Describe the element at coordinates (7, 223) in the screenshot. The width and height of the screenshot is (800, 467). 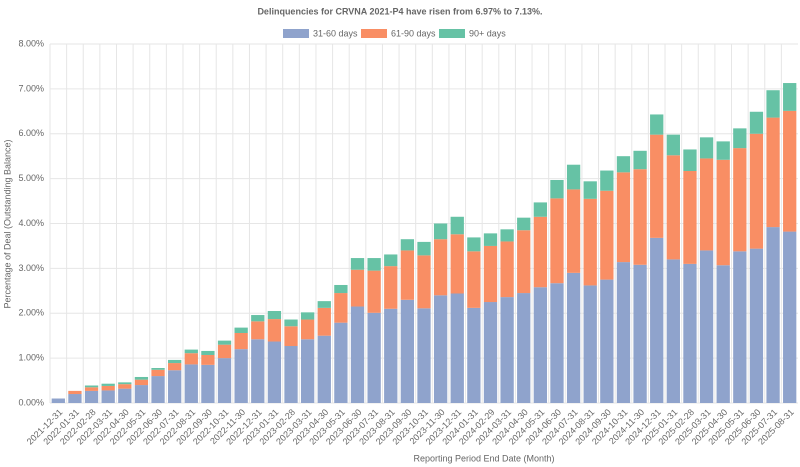
I see `y-axis-title: Percentage of Deal (Outstanding Balance)` at that location.